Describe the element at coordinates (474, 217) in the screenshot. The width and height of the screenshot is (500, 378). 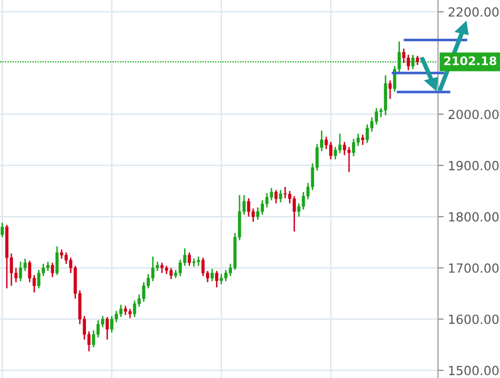
I see `y-tick-label: 1800.00` at that location.